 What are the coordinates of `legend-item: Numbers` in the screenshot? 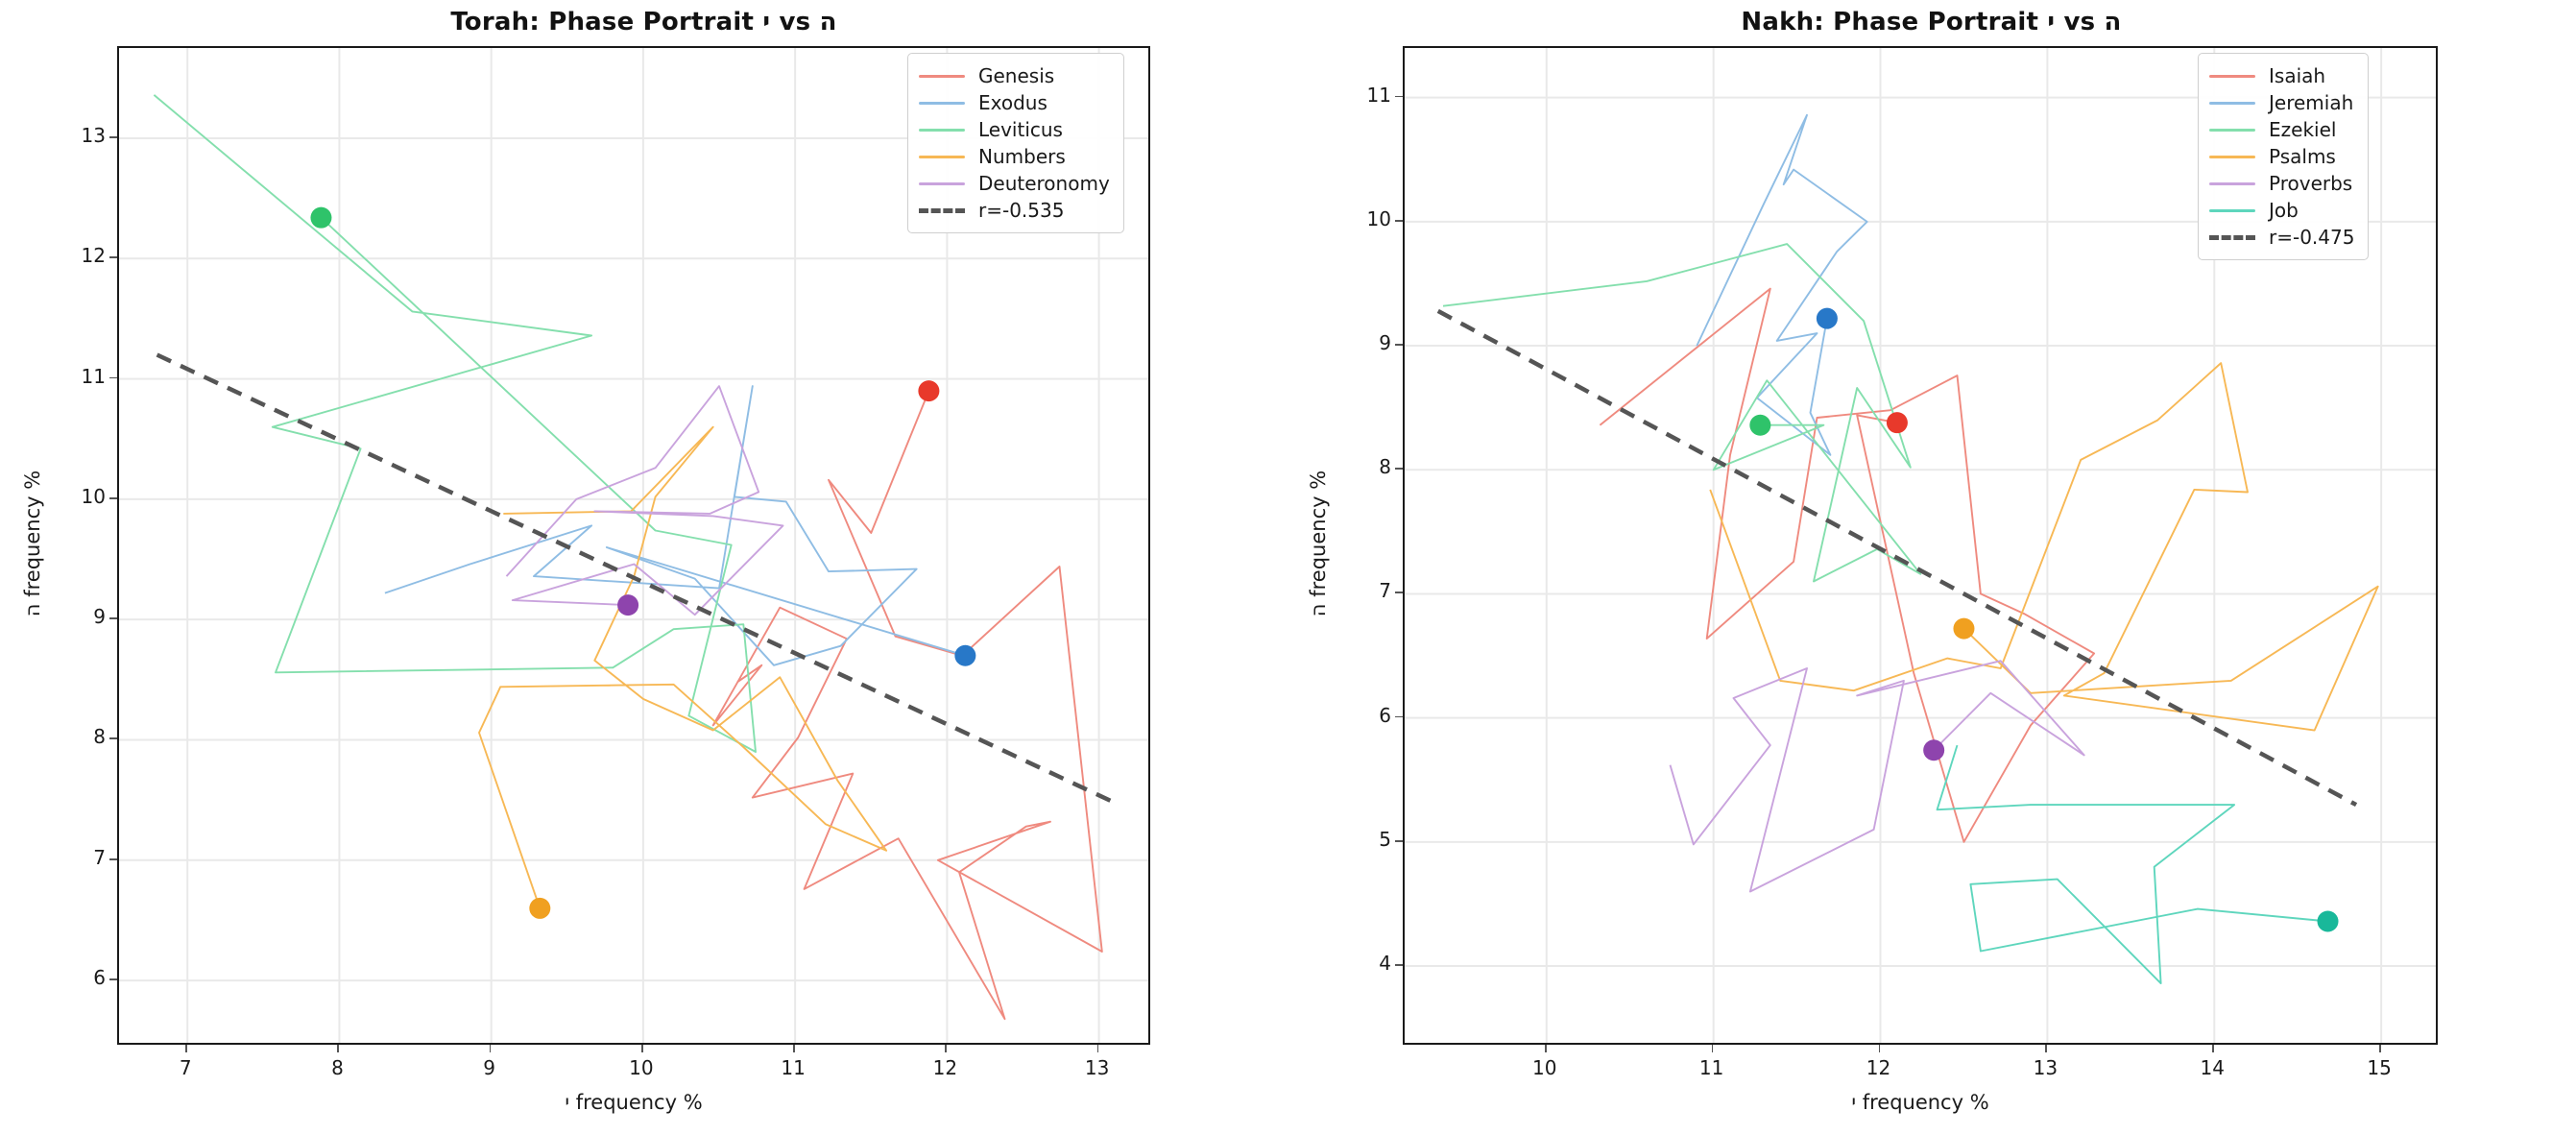 It's located at (1014, 156).